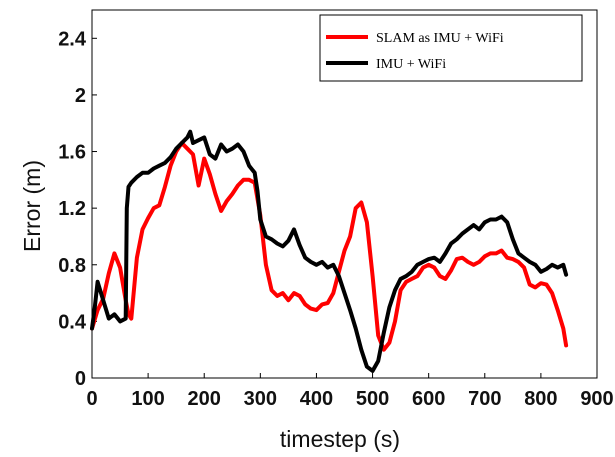 Image resolution: width=615 pixels, height=457 pixels. What do you see at coordinates (440, 38) in the screenshot?
I see `legend-label: SLAM as IMU + WiFi` at bounding box center [440, 38].